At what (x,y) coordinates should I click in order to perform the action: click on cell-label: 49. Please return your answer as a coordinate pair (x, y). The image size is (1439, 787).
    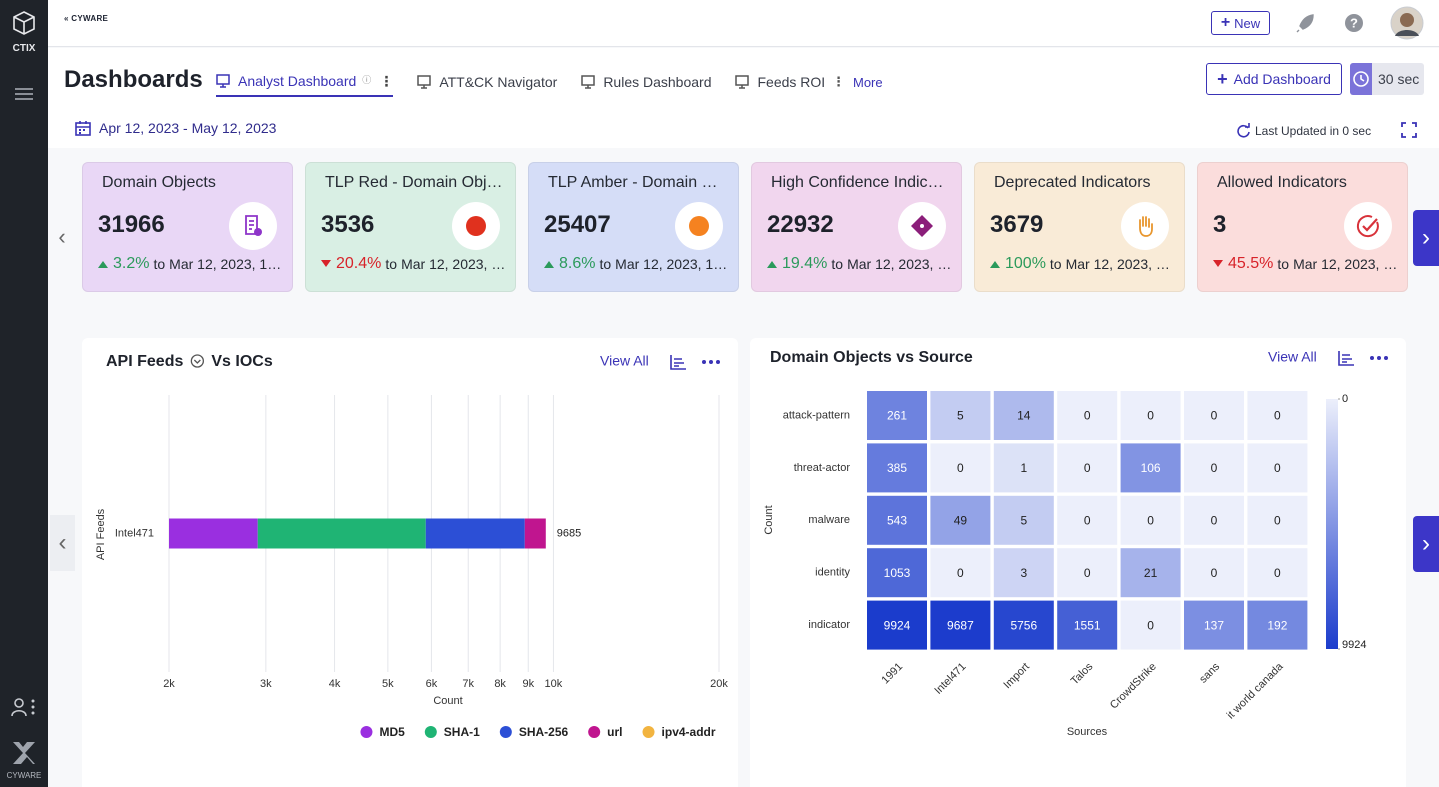
    Looking at the image, I should click on (961, 520).